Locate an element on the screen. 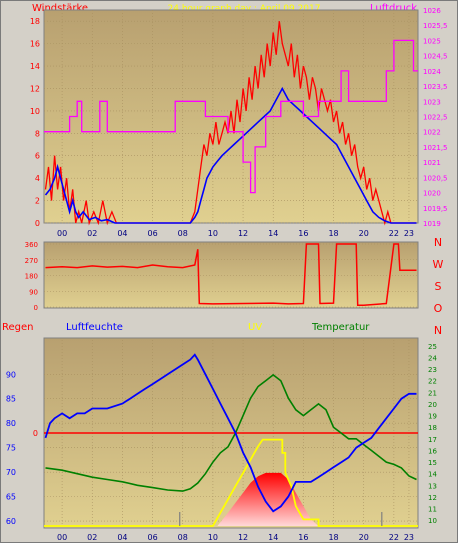 The height and width of the screenshot is (543, 458). chart2-series-direction is located at coordinates (231, 275).